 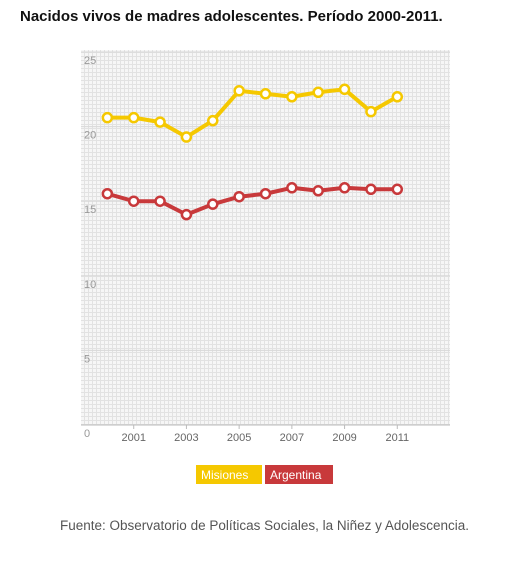 What do you see at coordinates (87, 359) in the screenshot?
I see `y-tick-label: 5` at bounding box center [87, 359].